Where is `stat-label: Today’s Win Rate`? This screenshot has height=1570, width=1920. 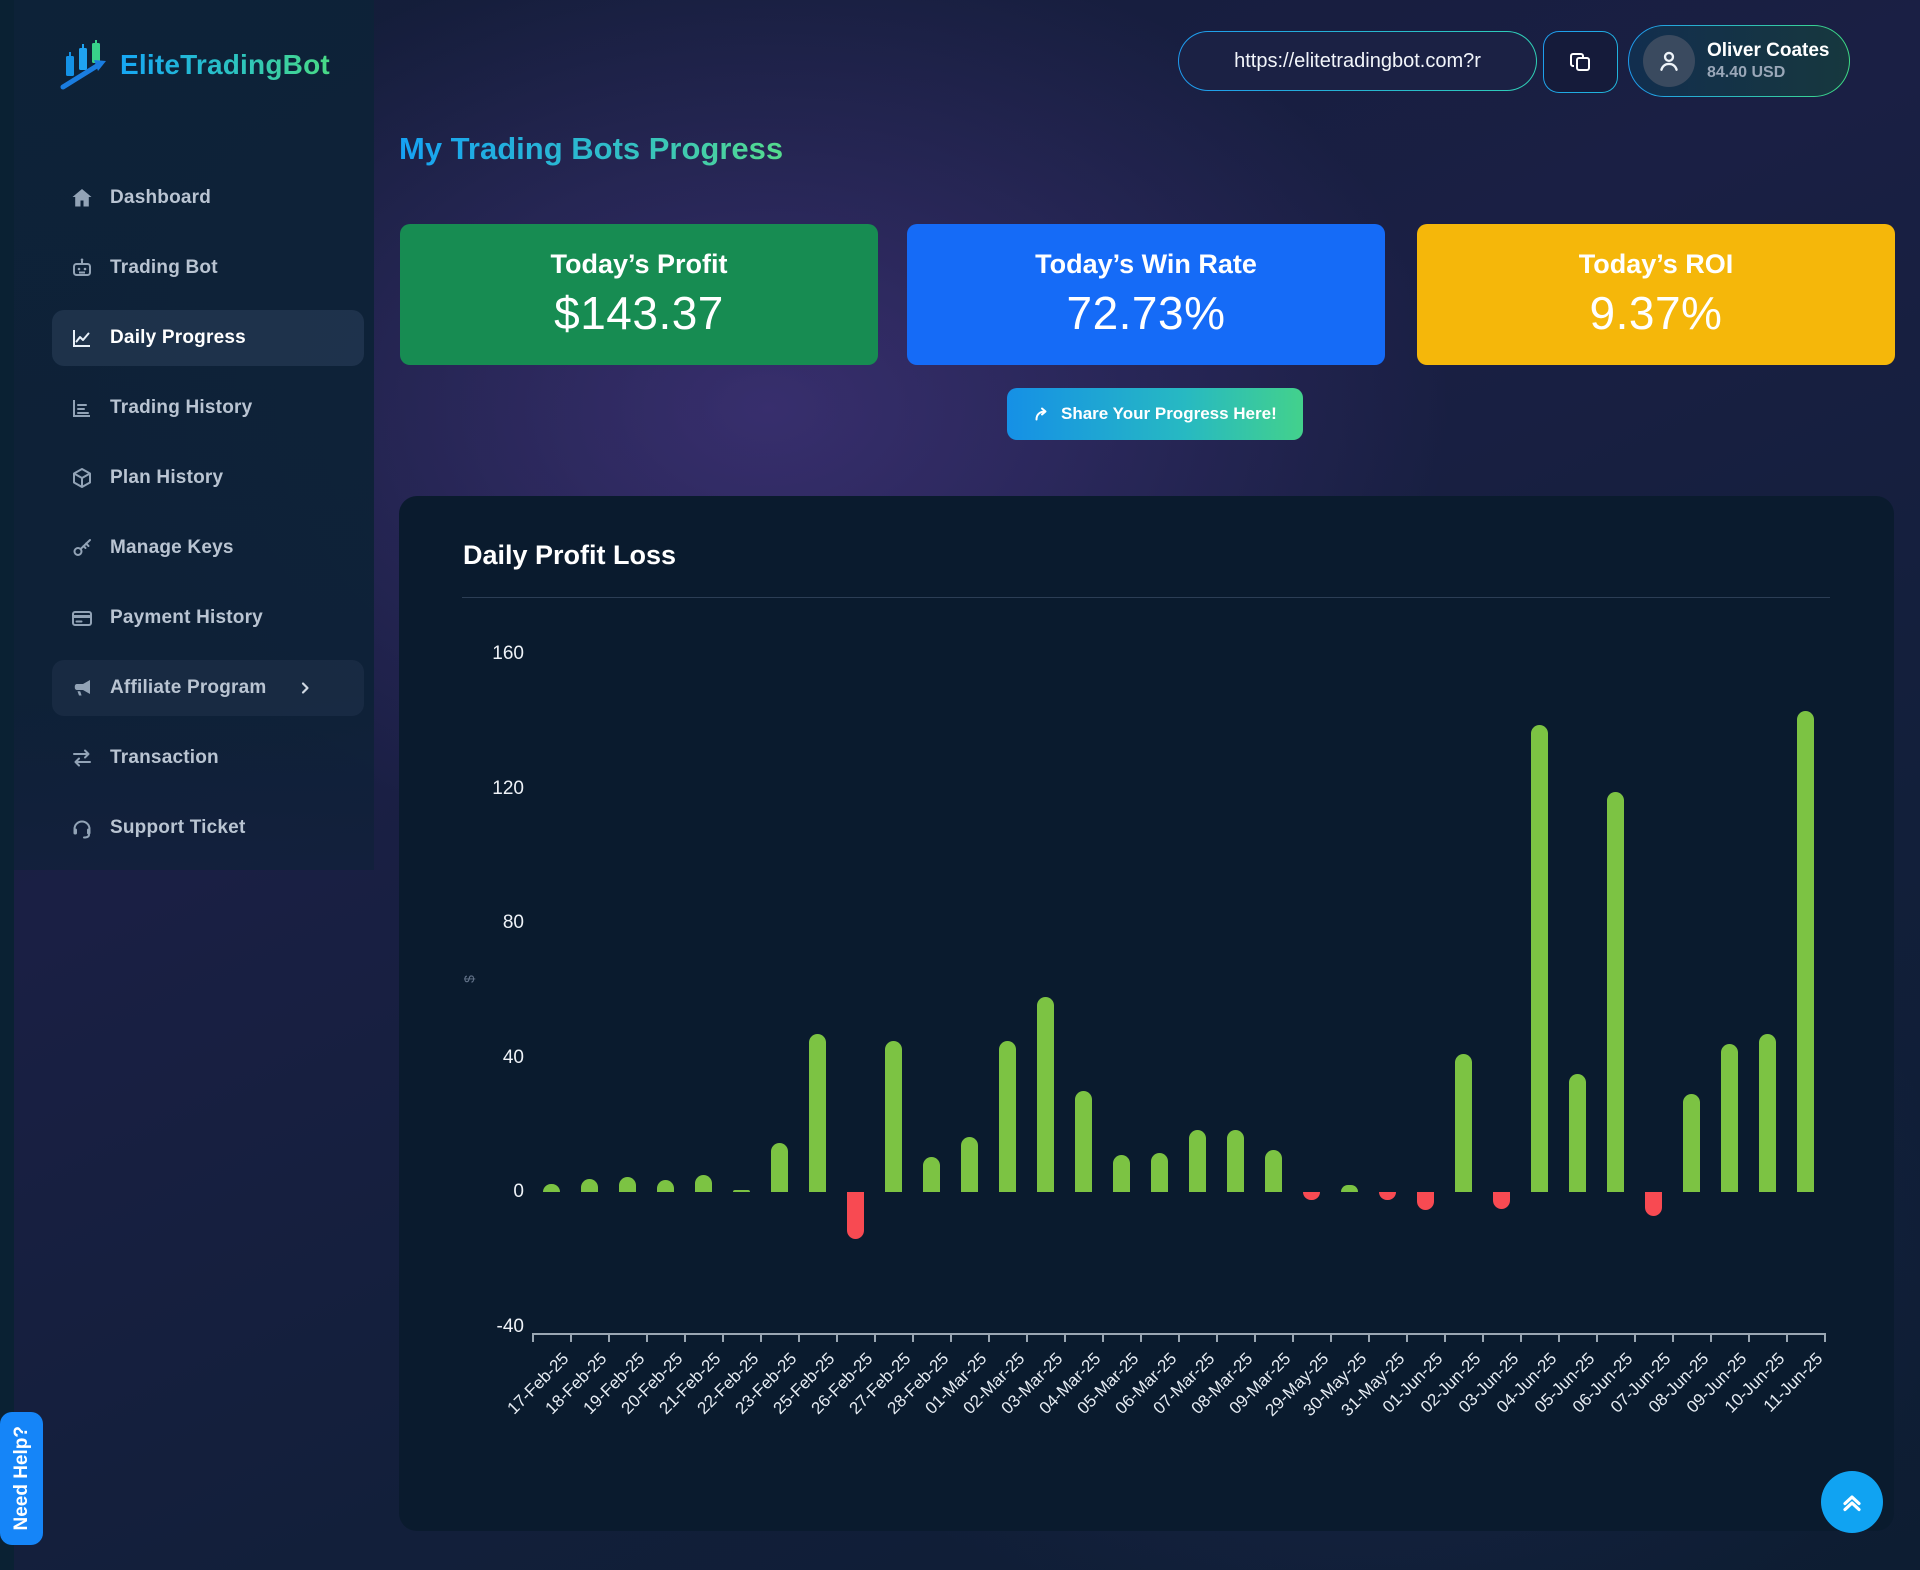 stat-label: Today’s Win Rate is located at coordinates (1146, 264).